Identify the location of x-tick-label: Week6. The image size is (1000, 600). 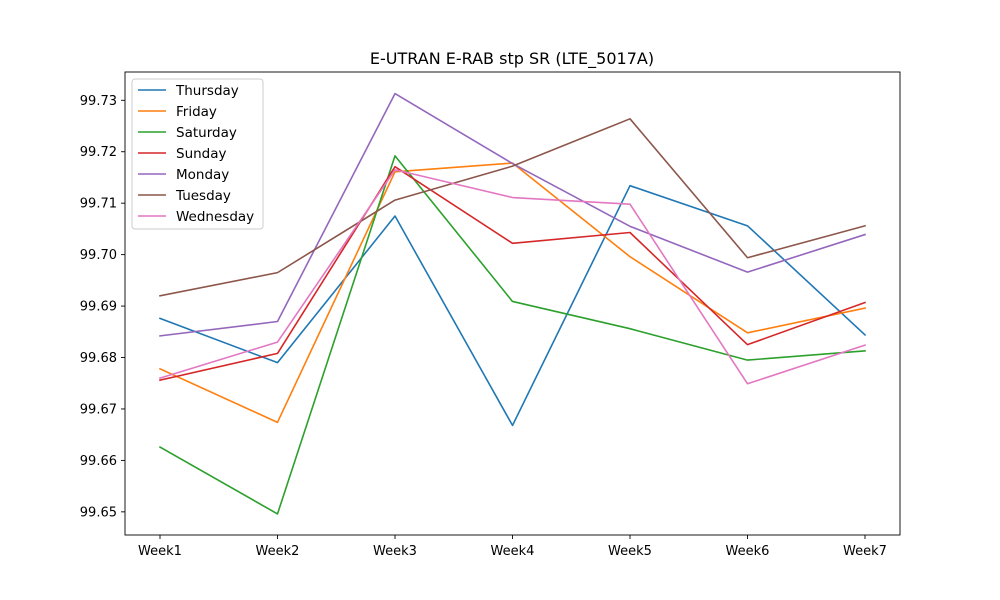
(748, 551).